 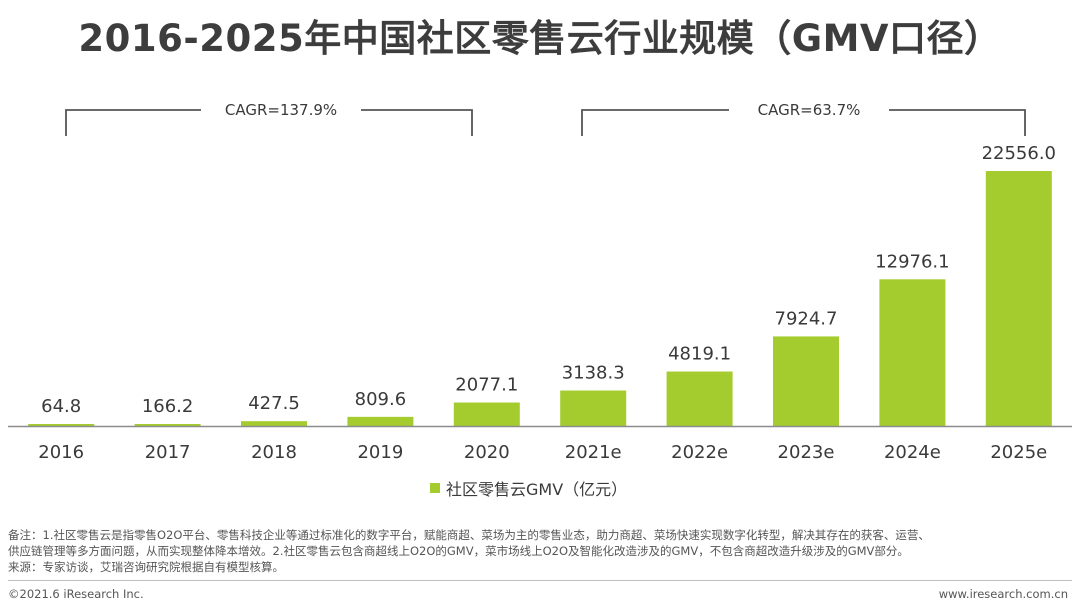 What do you see at coordinates (381, 399) in the screenshot?
I see `value-label-2019: 809.6` at bounding box center [381, 399].